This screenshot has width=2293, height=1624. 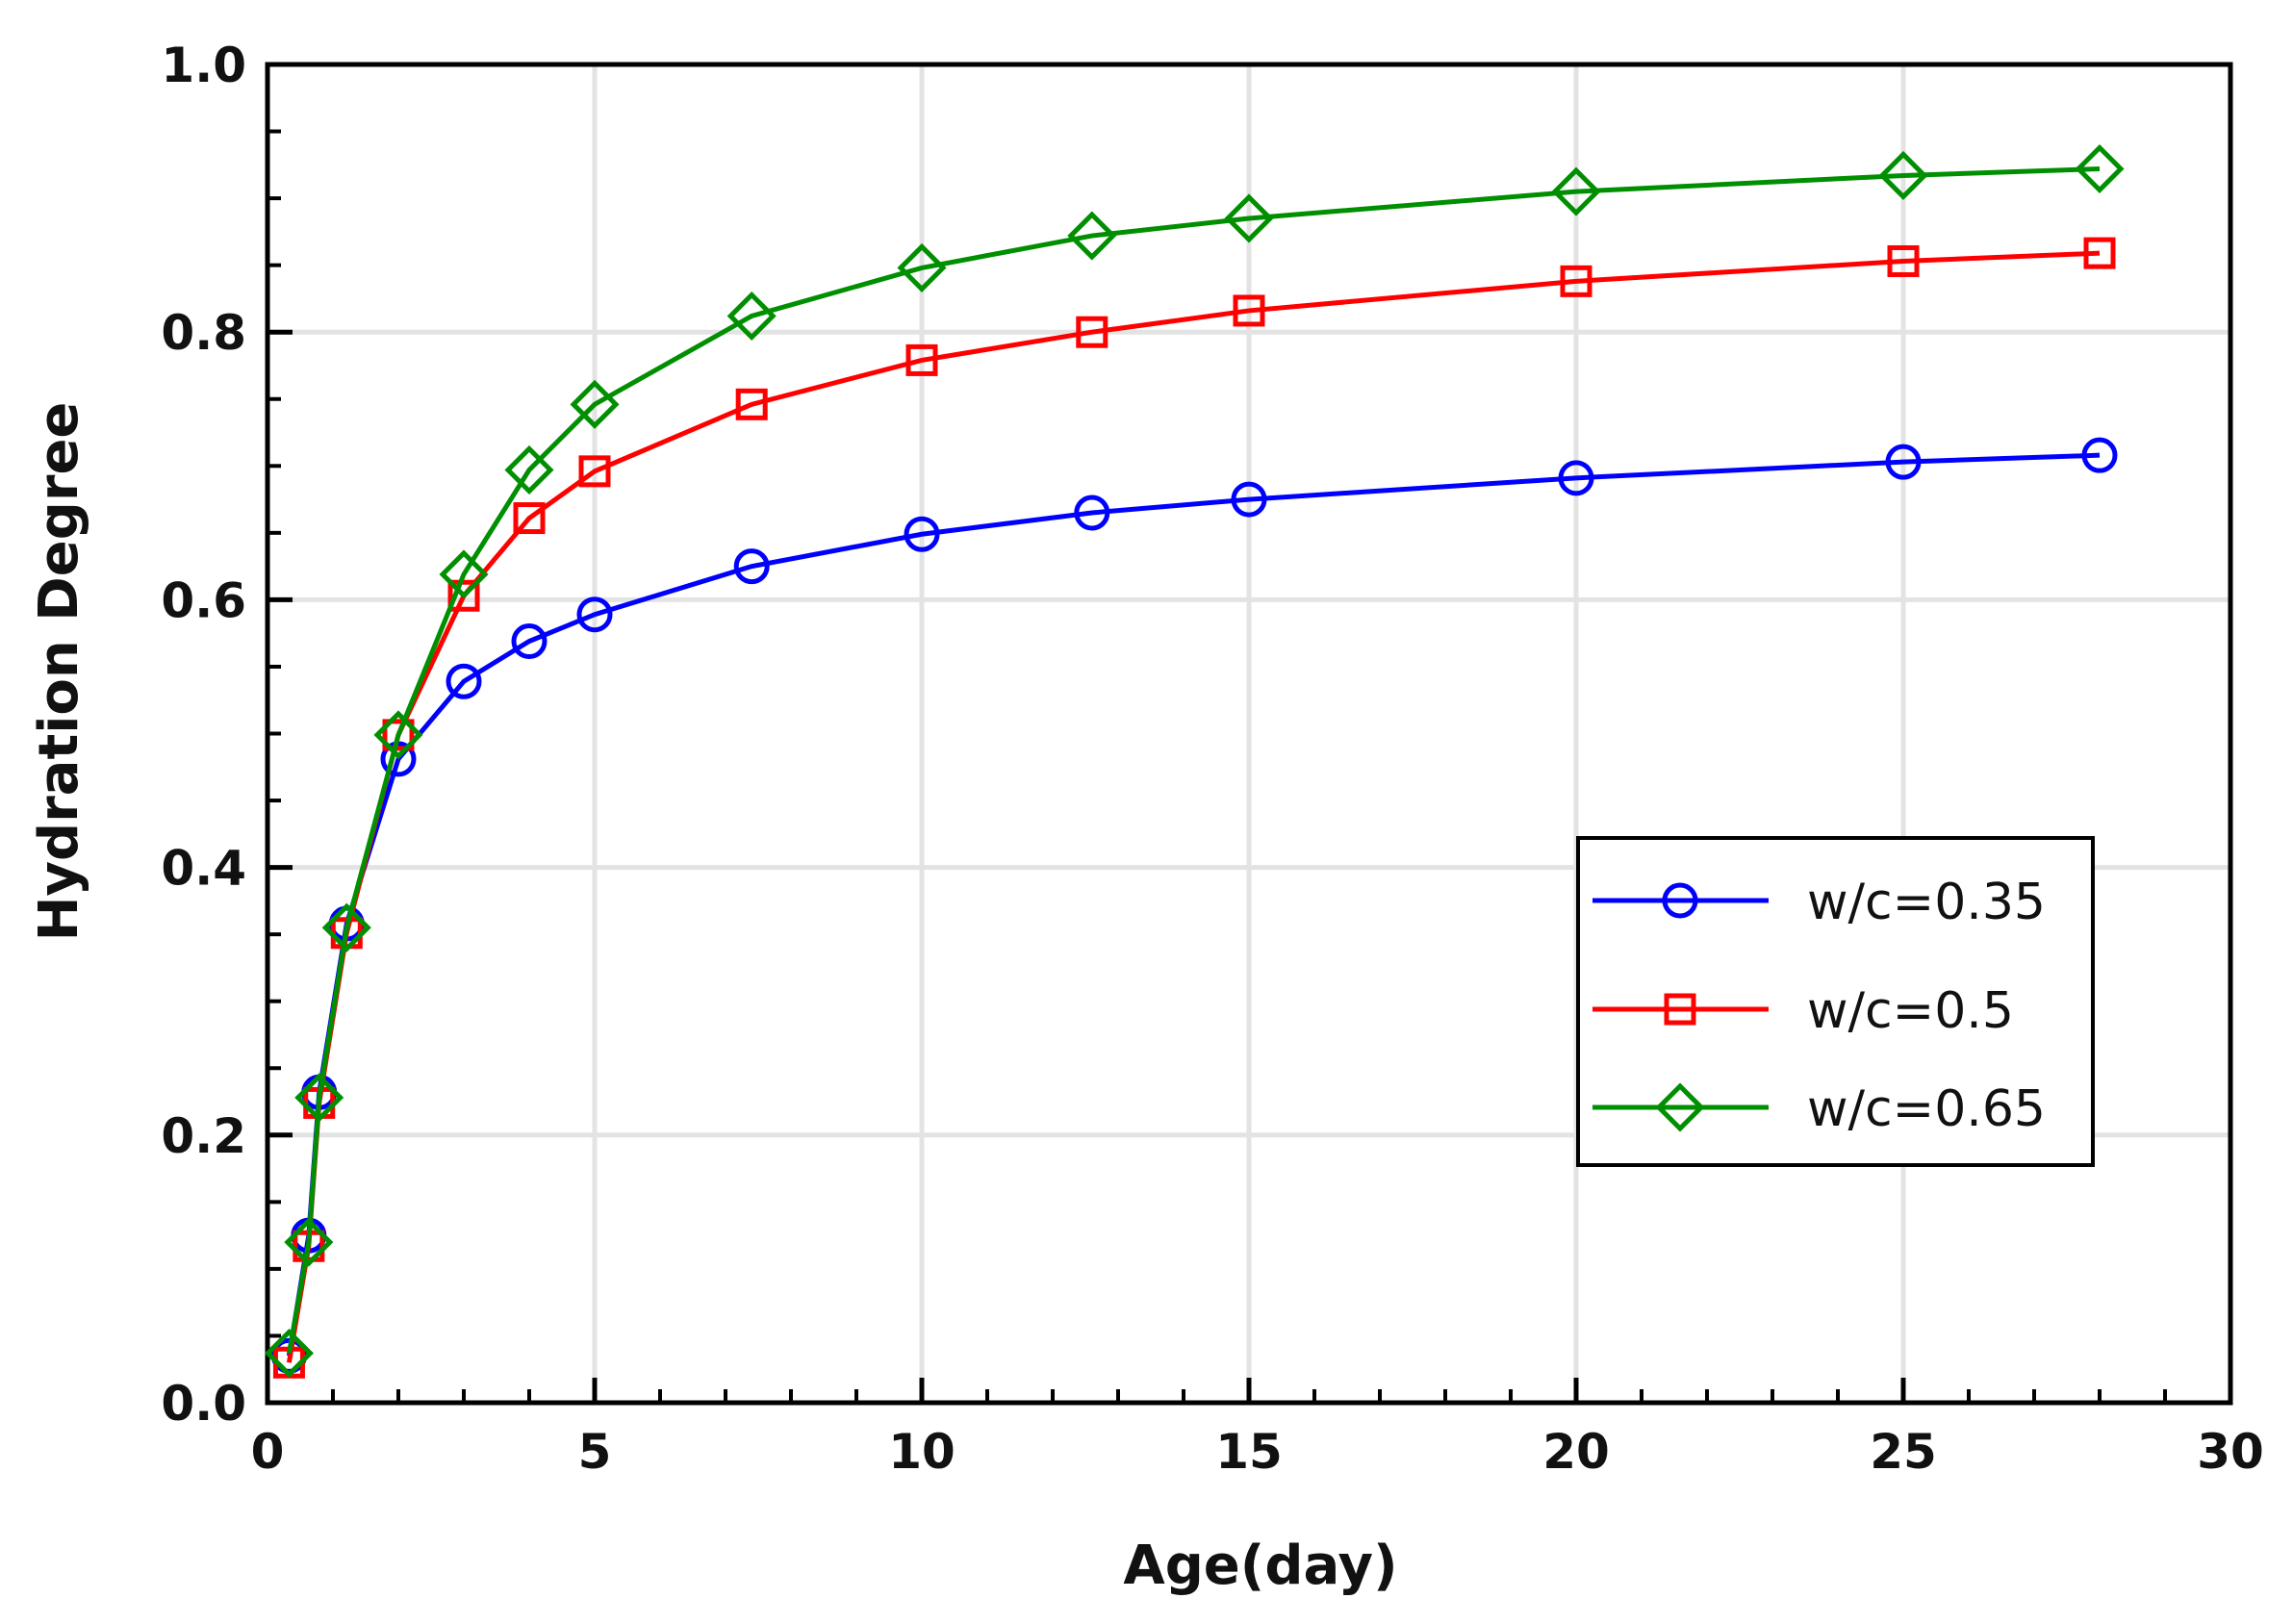 I want to click on legend-marker-square, so click(x=1680, y=1009).